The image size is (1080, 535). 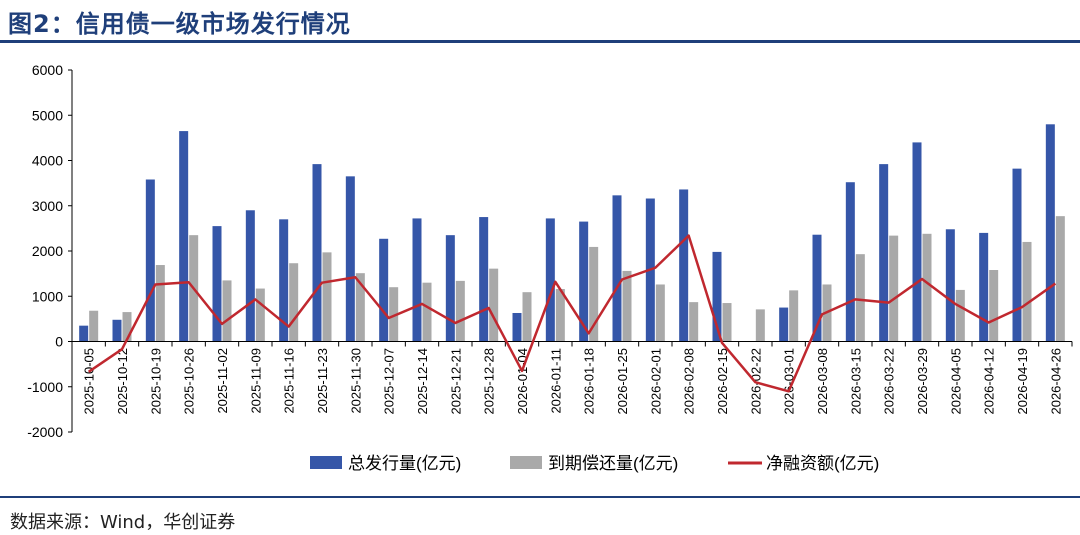 I want to click on x-tick-label: 2025-12-07, so click(x=389, y=381).